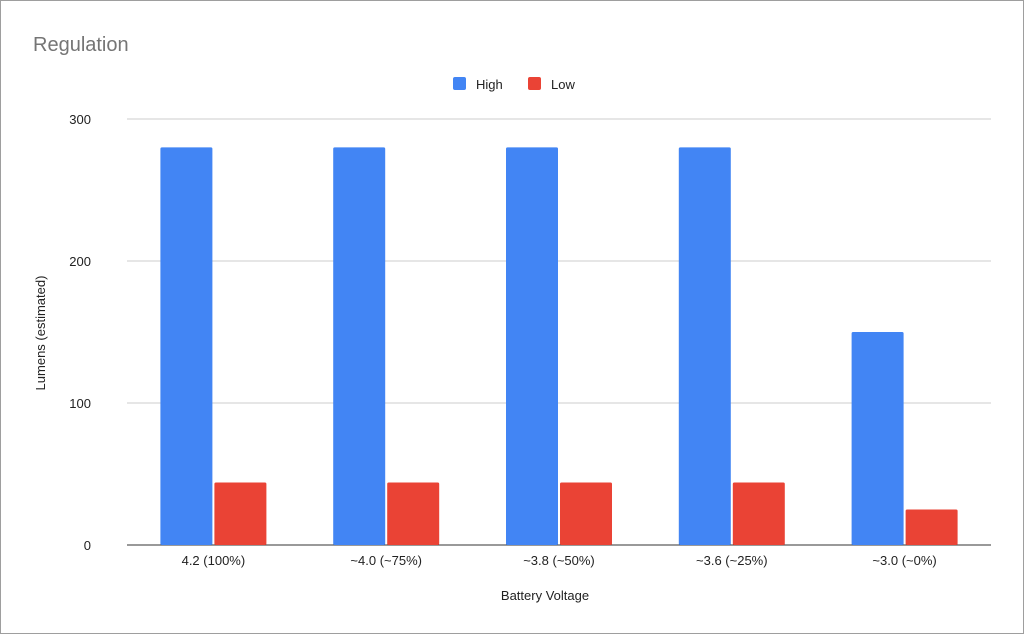 The width and height of the screenshot is (1024, 638). What do you see at coordinates (732, 560) in the screenshot?
I see `x-tick-label: ~3.6 (~25%)` at bounding box center [732, 560].